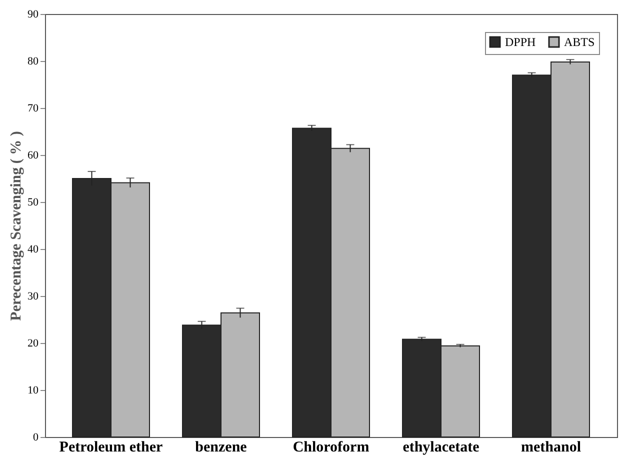 This screenshot has width=625, height=462. What do you see at coordinates (331, 448) in the screenshot?
I see `x-tick-label: Chloroform` at bounding box center [331, 448].